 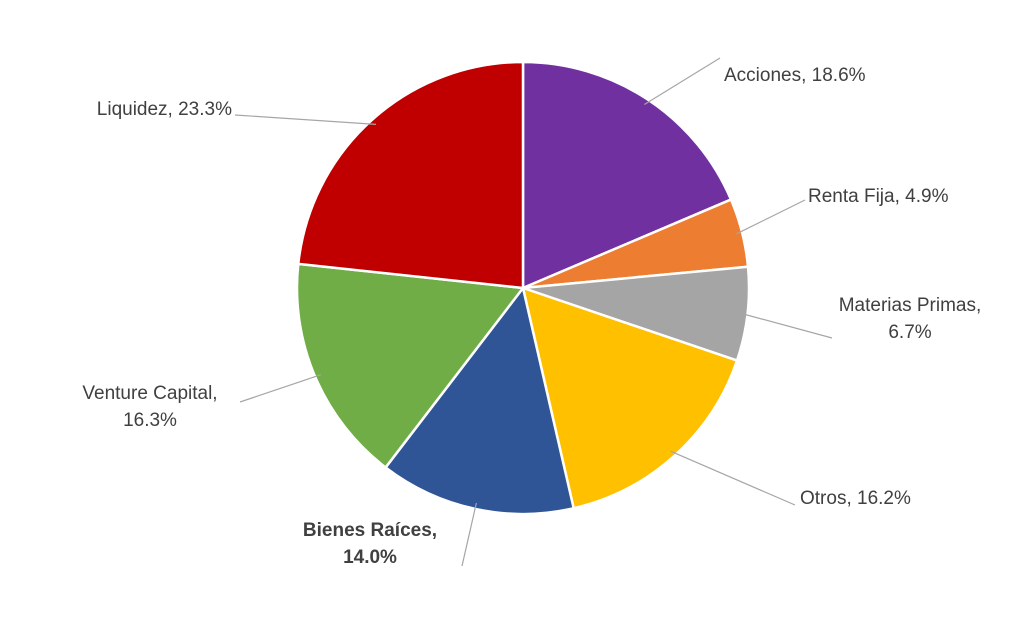 I want to click on data-label: Venture Capital, 16.3%, so click(x=150, y=407).